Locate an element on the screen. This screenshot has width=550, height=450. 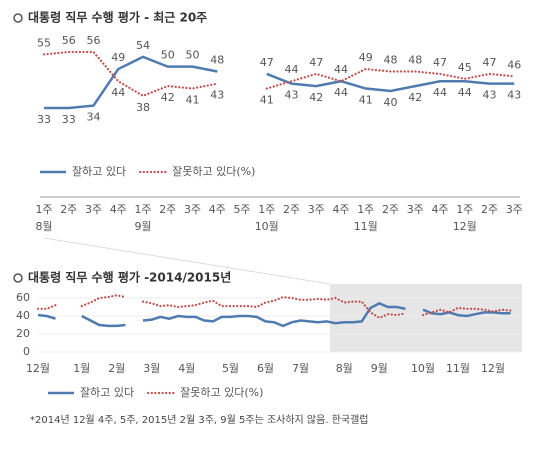
chart-title: 대통령 직무 수행 평가 -2014/2015년 is located at coordinates (129, 277).